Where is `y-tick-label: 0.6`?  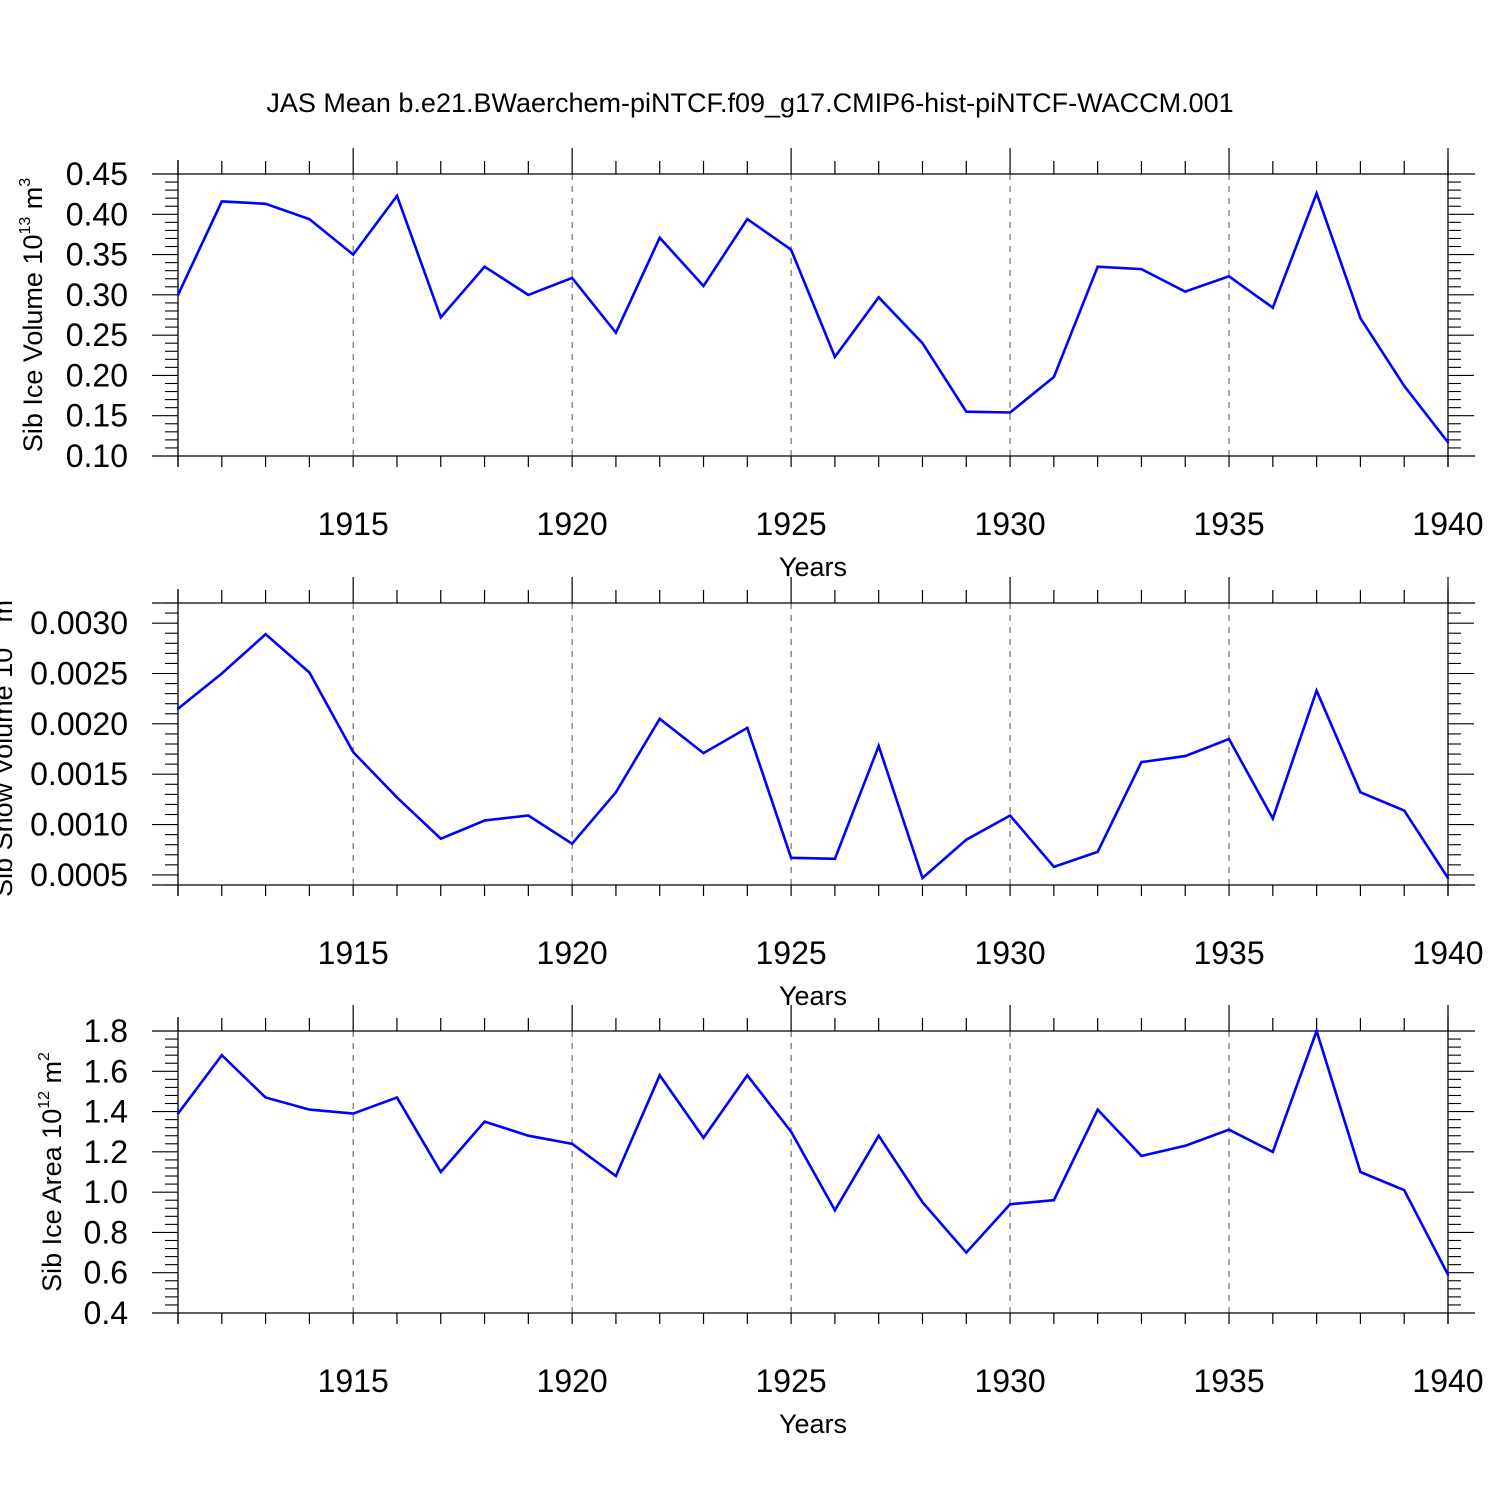
y-tick-label: 0.6 is located at coordinates (106, 1273).